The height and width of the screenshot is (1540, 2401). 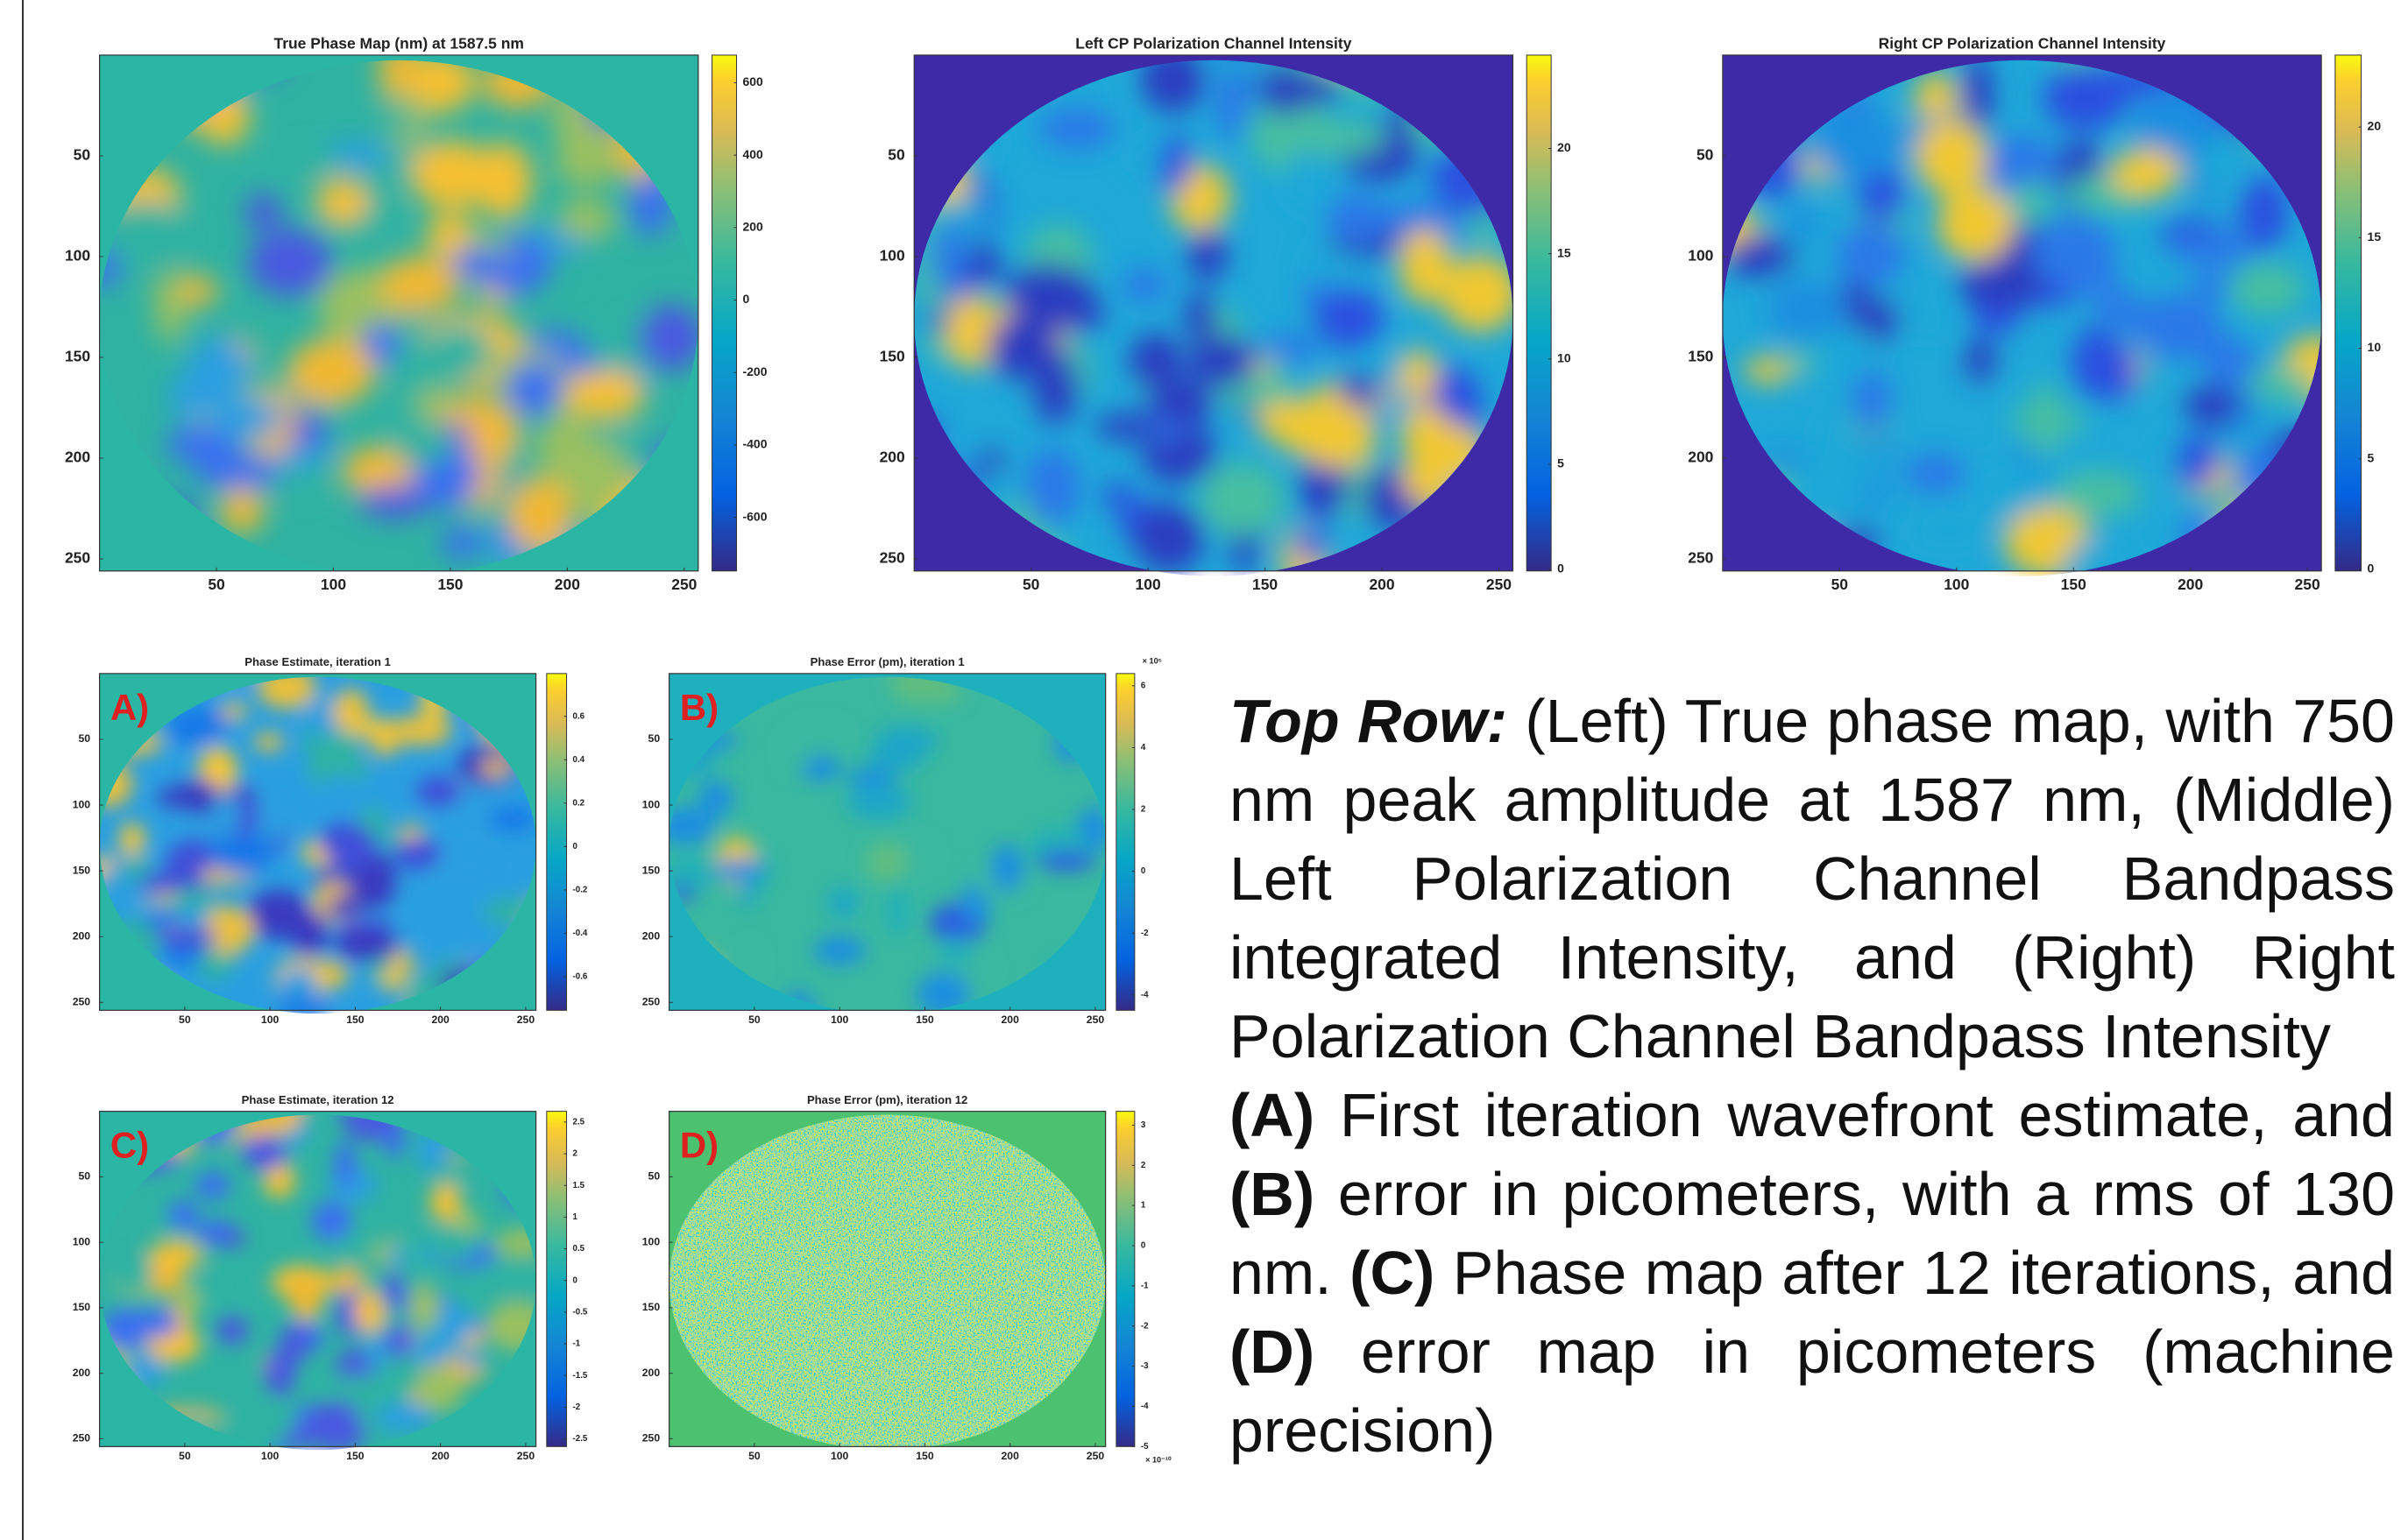 I want to click on colorbar-tick-label: 200, so click(x=754, y=226).